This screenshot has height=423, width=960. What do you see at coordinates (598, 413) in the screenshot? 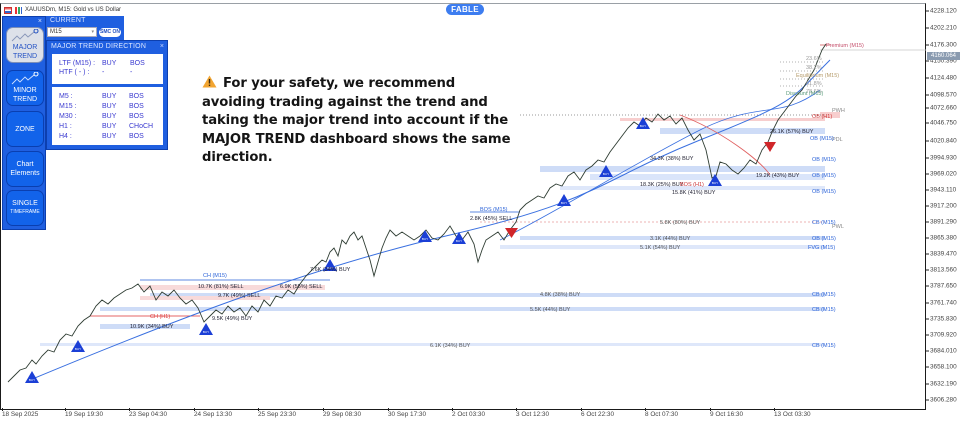
I see `time-tick-label: 6 Oct 22:30` at bounding box center [598, 413].